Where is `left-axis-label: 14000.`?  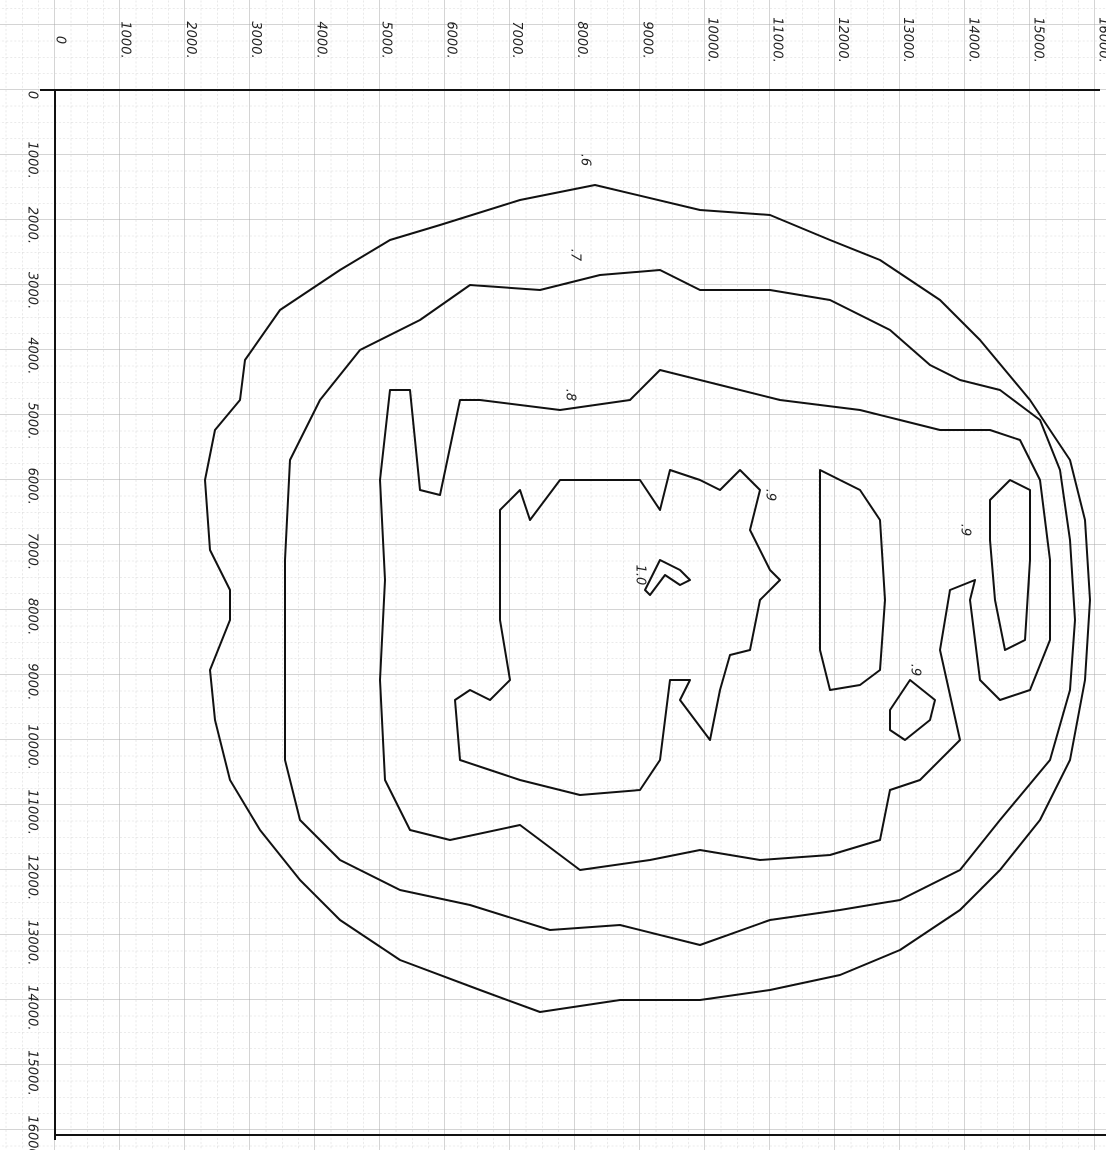
left-axis-label: 14000. is located at coordinates (32, 1008).